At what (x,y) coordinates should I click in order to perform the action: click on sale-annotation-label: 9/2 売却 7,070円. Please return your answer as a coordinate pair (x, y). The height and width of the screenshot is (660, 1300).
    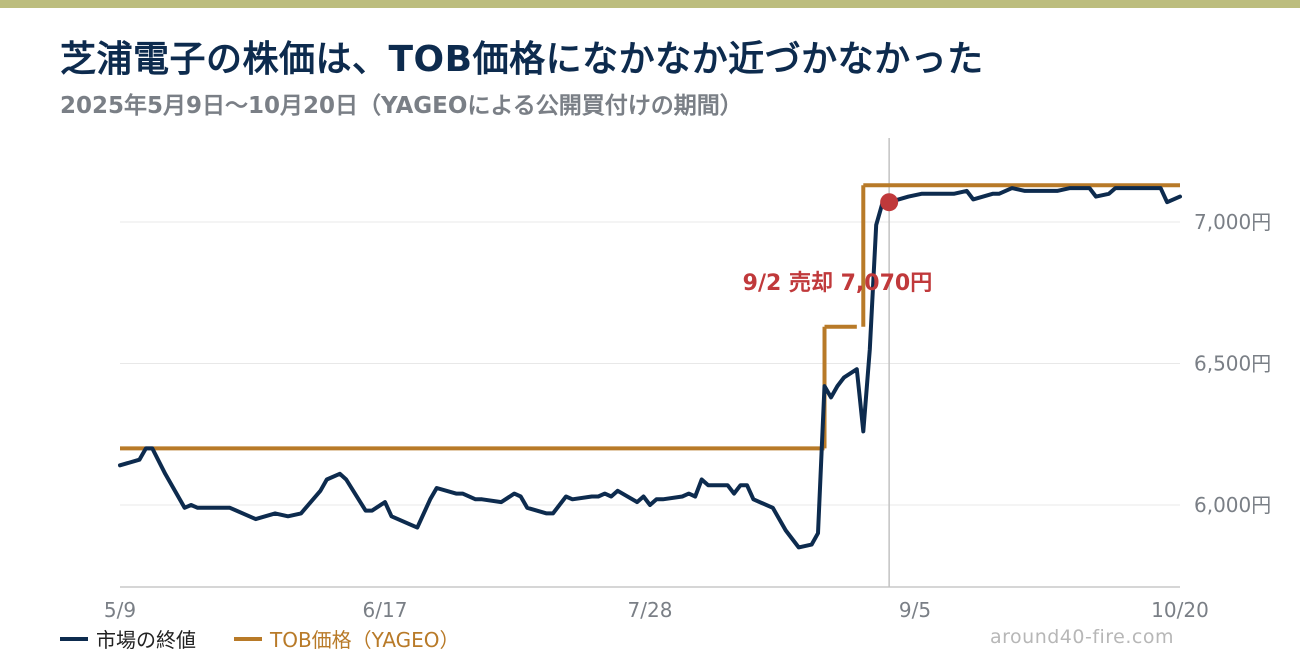
    Looking at the image, I should click on (838, 283).